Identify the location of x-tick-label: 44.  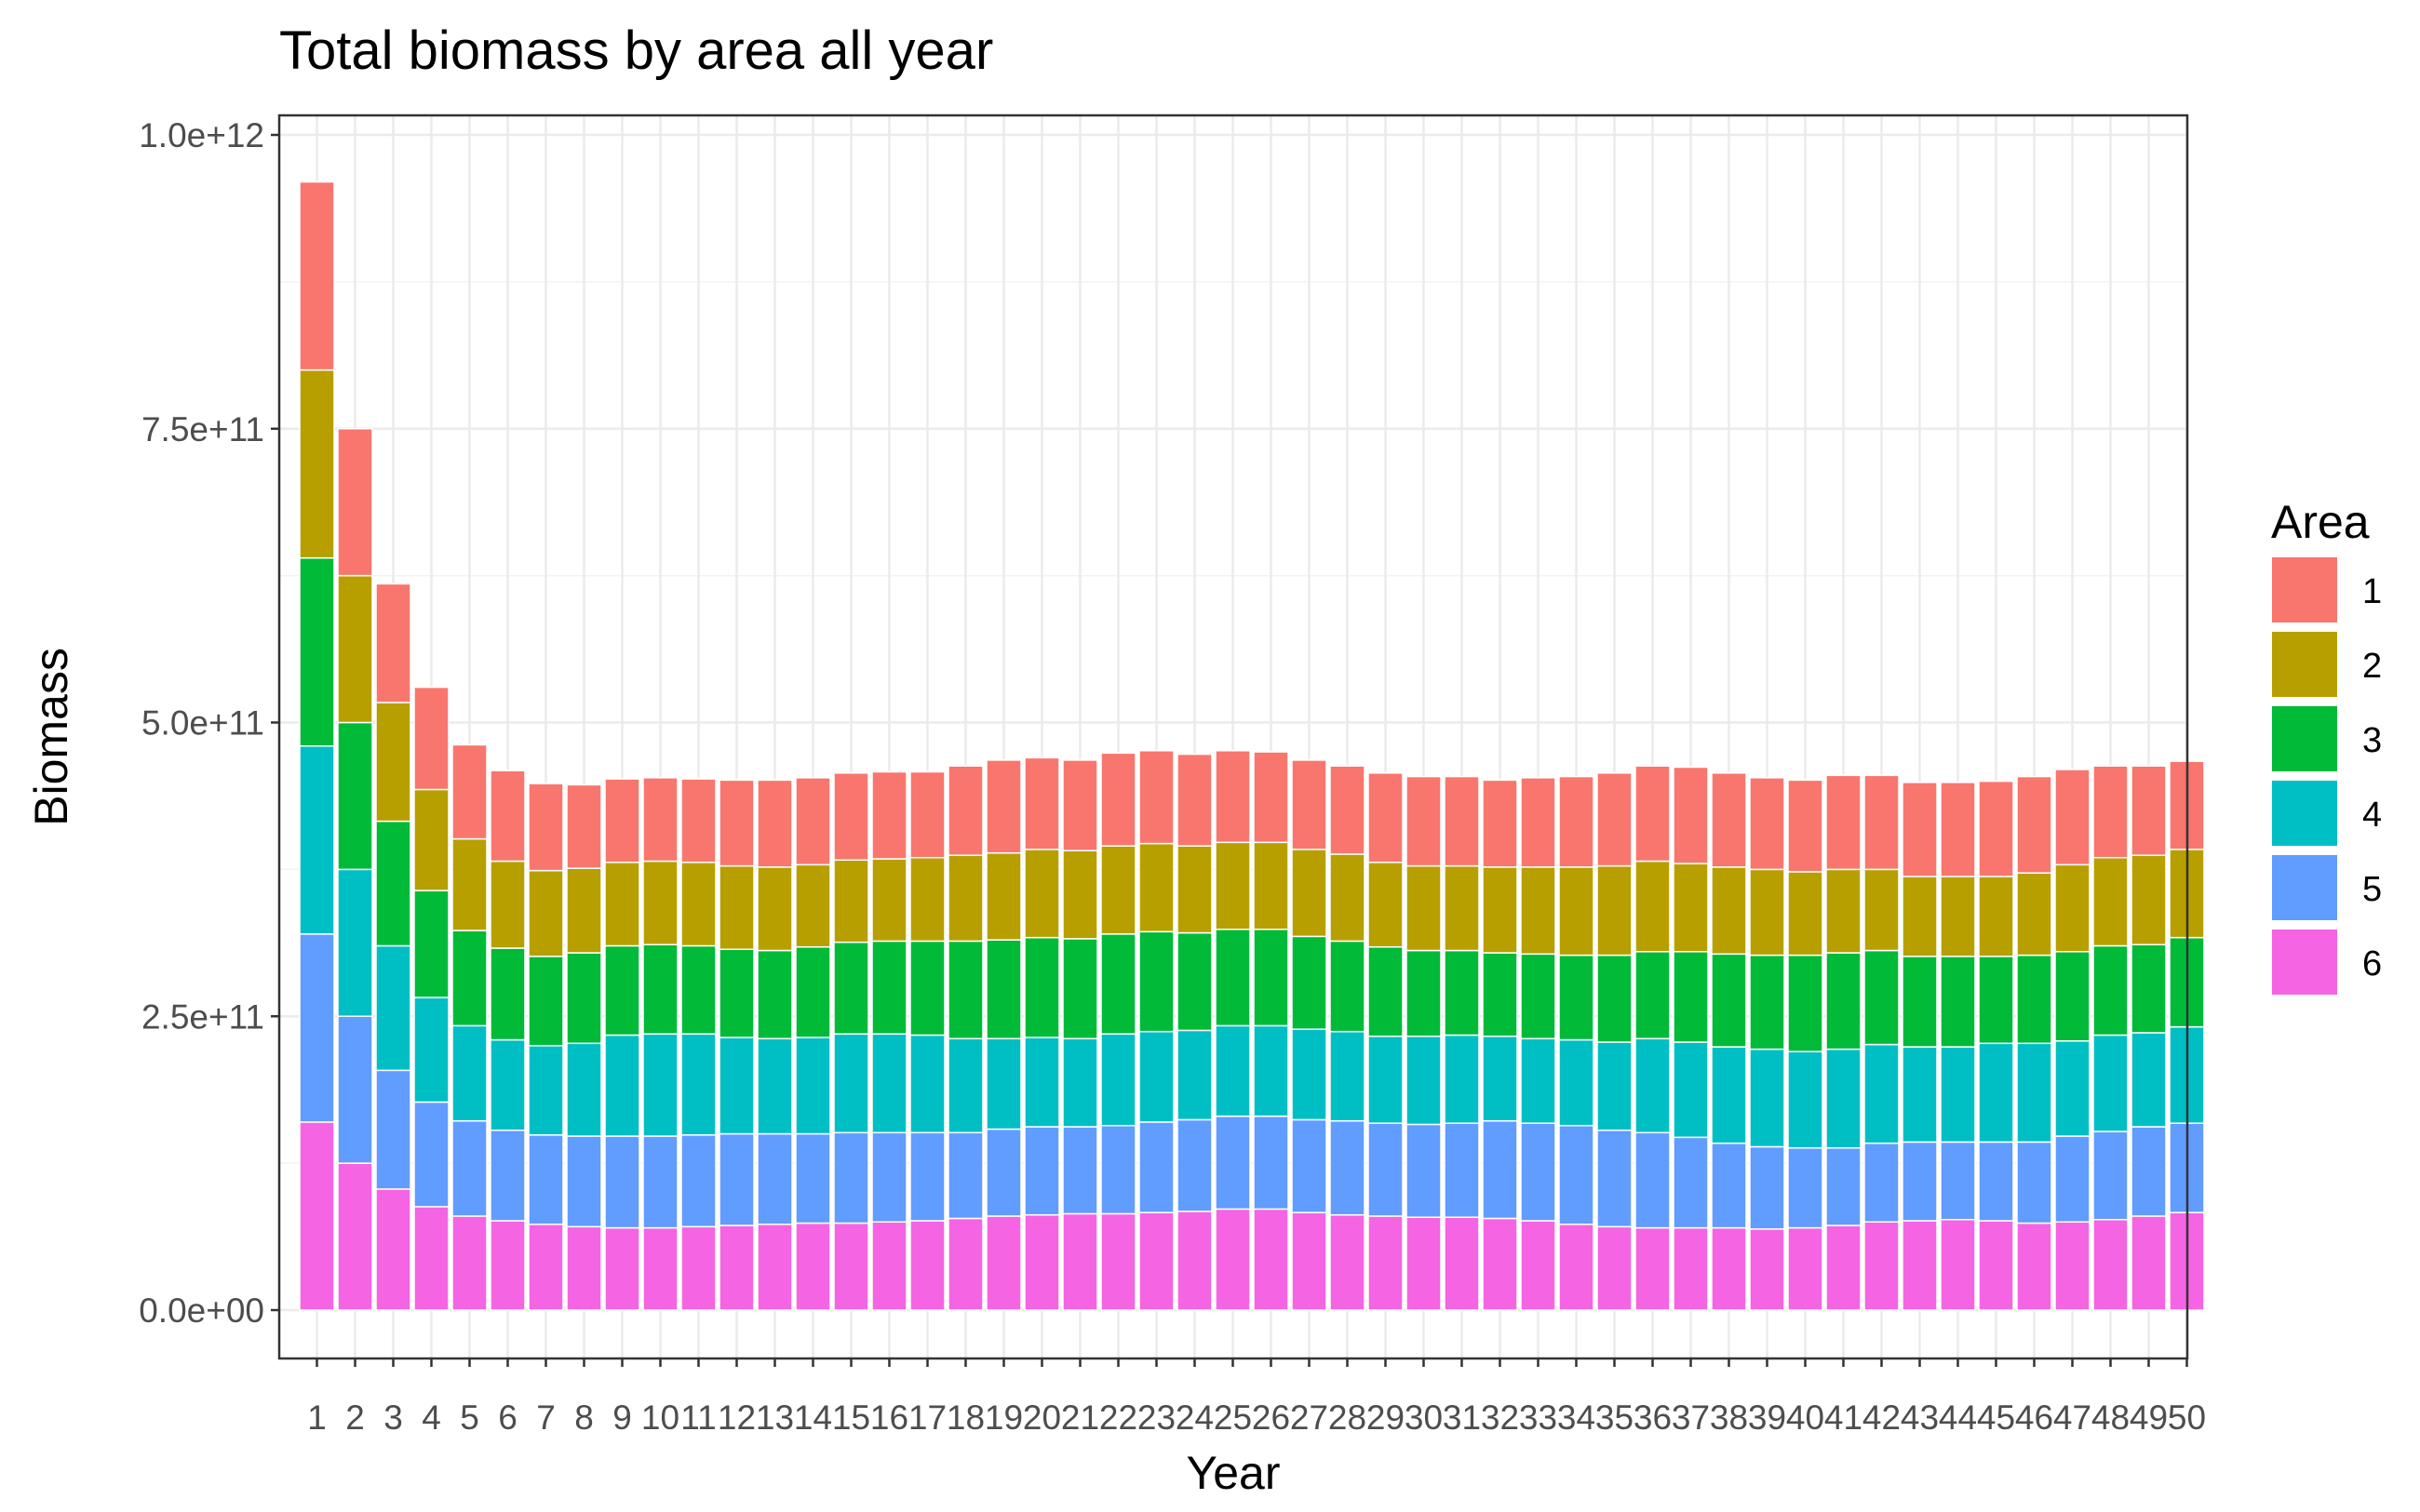
(1958, 1417).